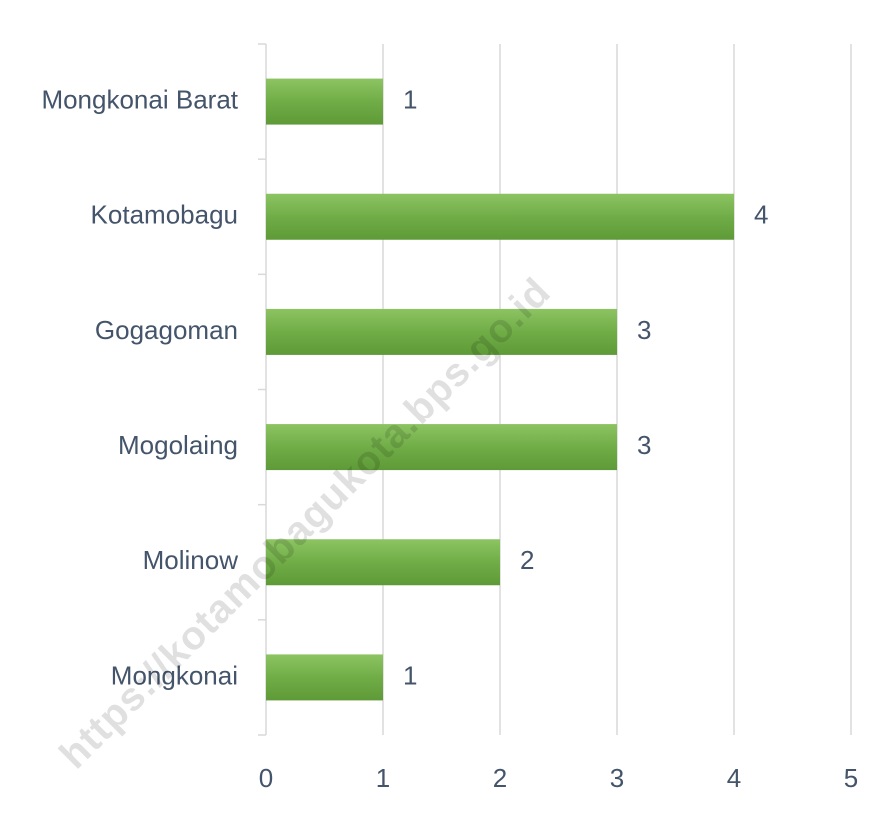 This screenshot has width=894, height=818. I want to click on x-tick-label: 4, so click(734, 778).